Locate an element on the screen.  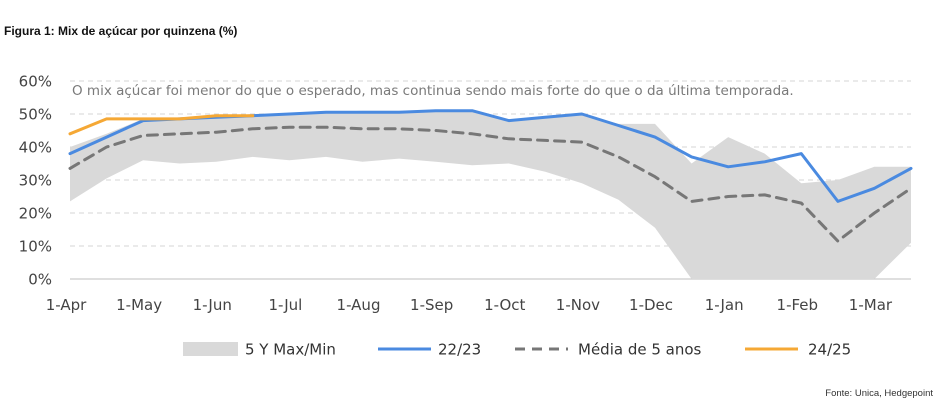
y-tick-label: 30% is located at coordinates (35, 181).